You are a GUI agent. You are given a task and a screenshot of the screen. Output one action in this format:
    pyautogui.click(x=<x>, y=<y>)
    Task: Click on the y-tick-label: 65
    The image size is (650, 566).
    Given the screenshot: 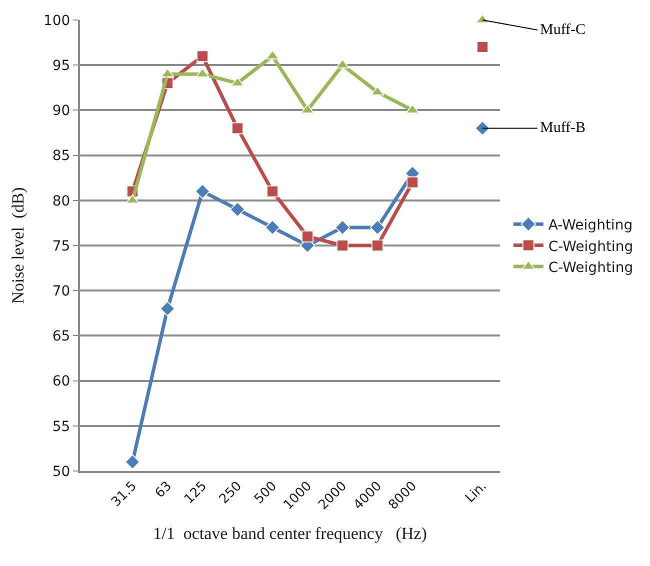 What is the action you would take?
    pyautogui.click(x=61, y=336)
    